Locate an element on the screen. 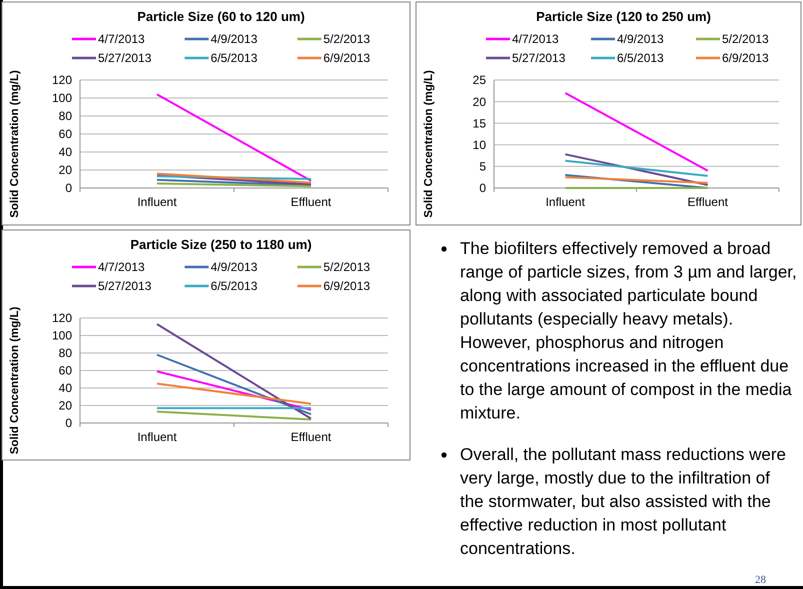 This screenshot has width=803, height=589. chart-title: Particle Size (120 to 250 um) is located at coordinates (623, 16).